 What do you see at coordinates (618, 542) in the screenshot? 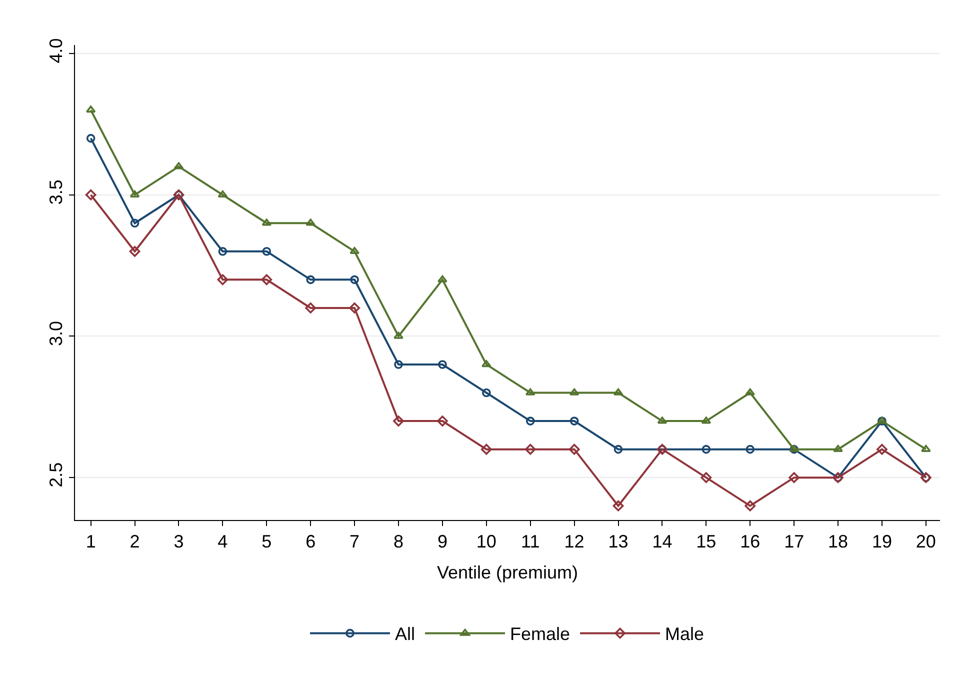
I see `x-tick-label: 13` at bounding box center [618, 542].